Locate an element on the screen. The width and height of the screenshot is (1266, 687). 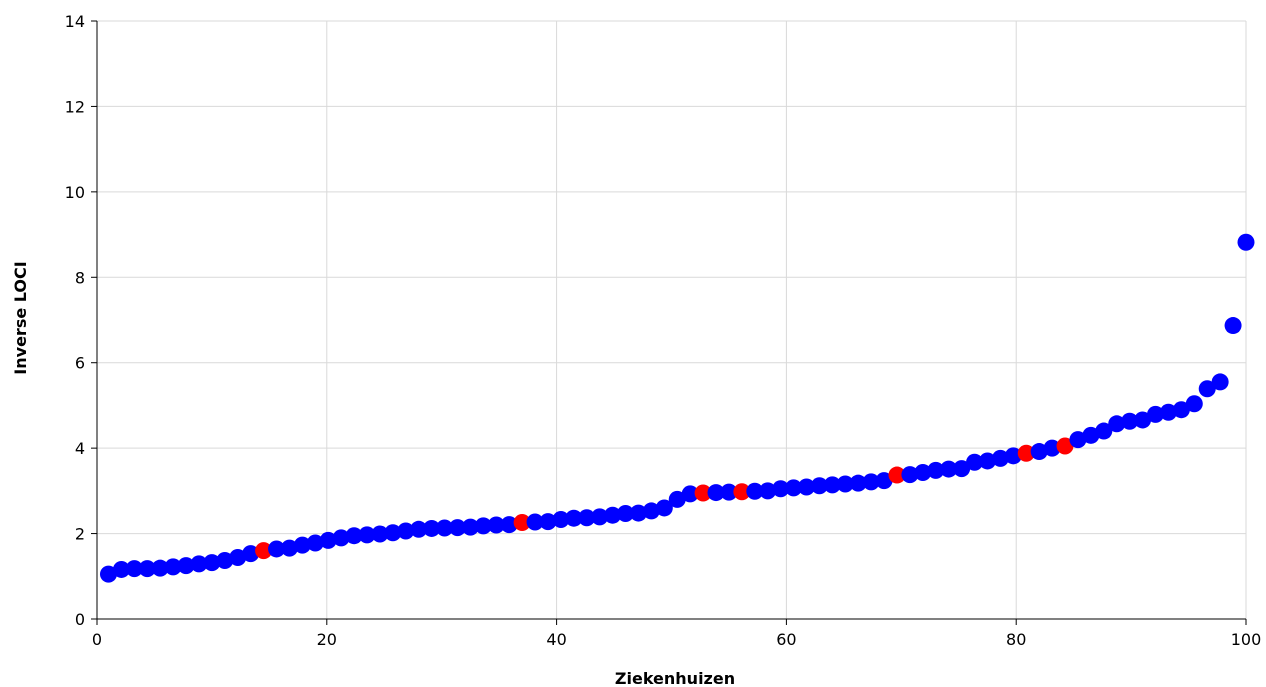
x-axis-tick-labels: 0 20 40 60 80 100 is located at coordinates (676, 639).